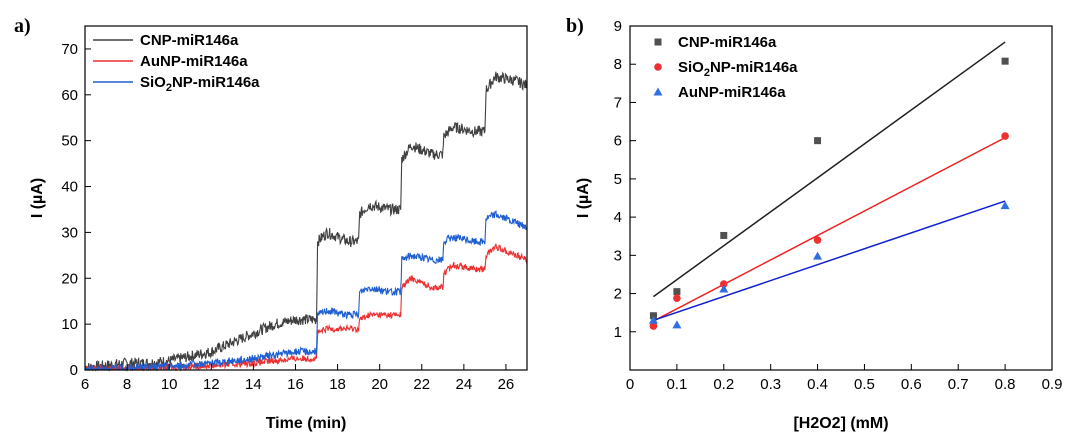 This screenshot has width=1072, height=436. Describe the element at coordinates (306, 423) in the screenshot. I see `panel-a-x-axis-label: Time (min)` at that location.